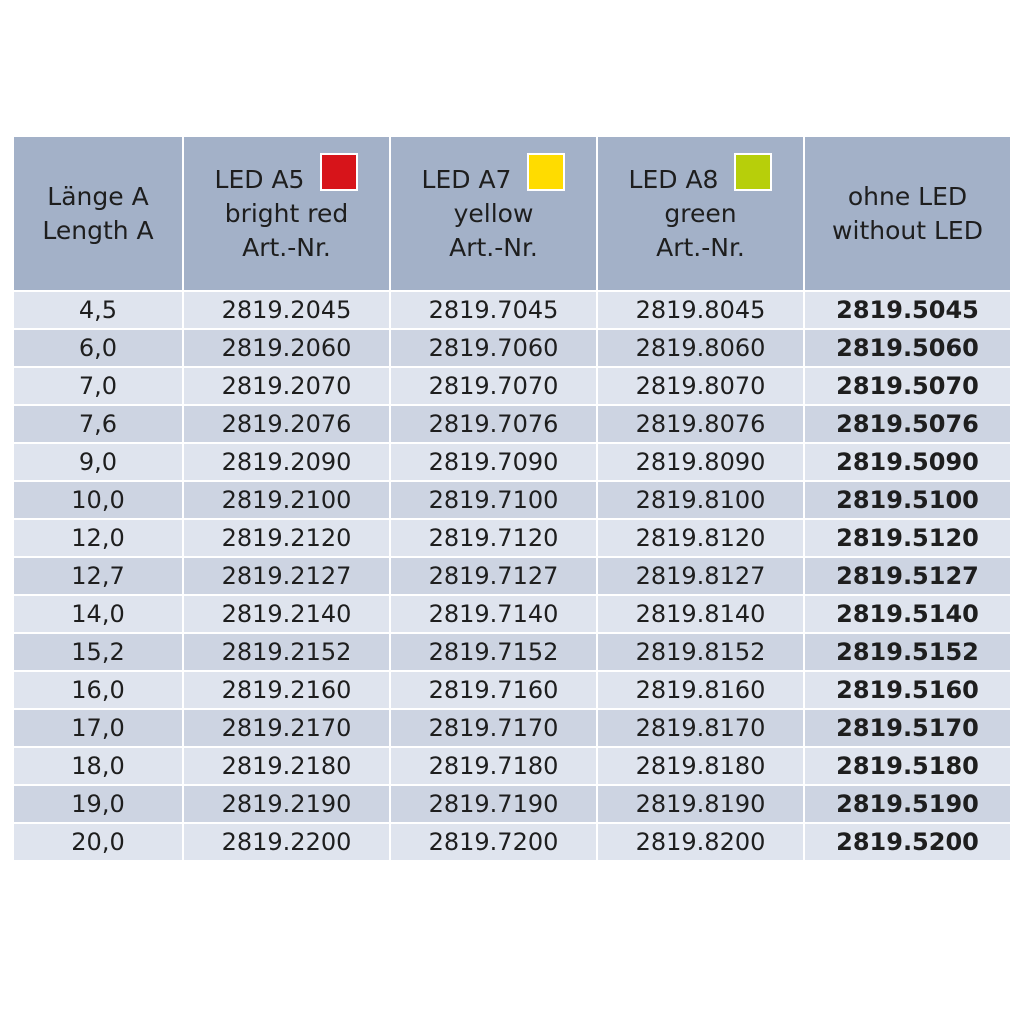  I want to click on table-row: 4,5 2819.2045 2819.7045 2819.8045 2819.5045, so click(512, 310).